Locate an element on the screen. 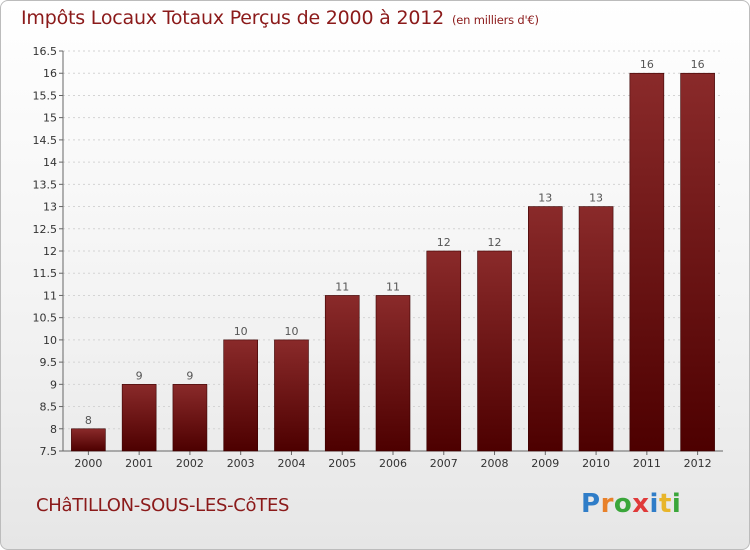  y-tick-label: 15 is located at coordinates (50, 118).